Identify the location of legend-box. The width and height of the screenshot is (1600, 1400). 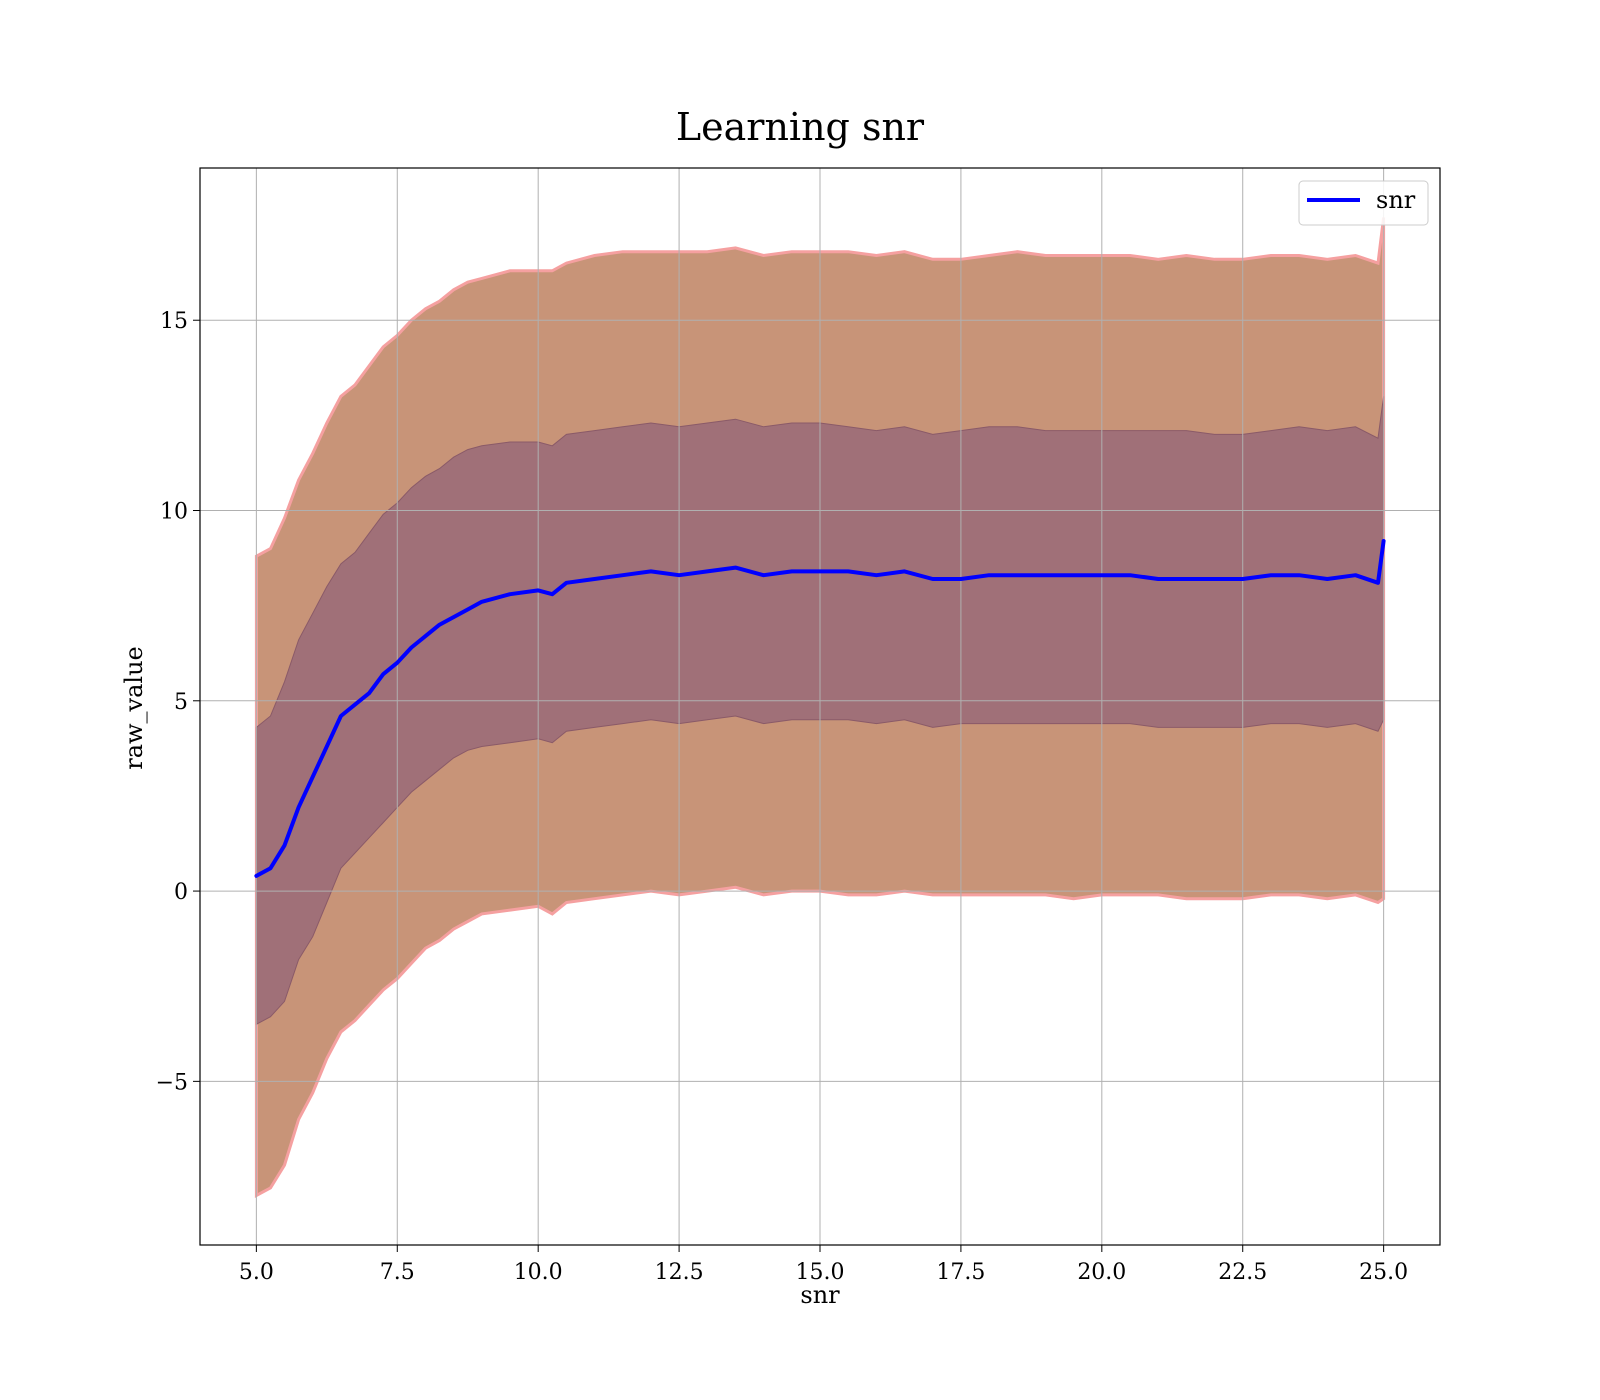
(1363, 203).